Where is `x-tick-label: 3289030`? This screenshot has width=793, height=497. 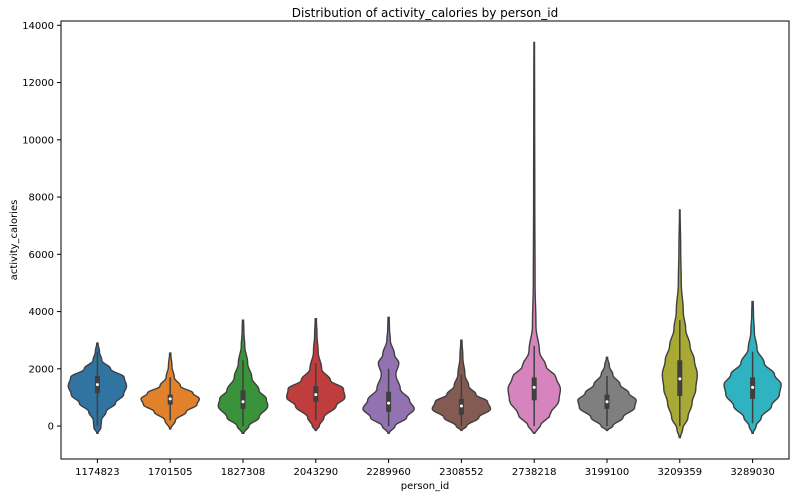
x-tick-label: 3289030 is located at coordinates (752, 472).